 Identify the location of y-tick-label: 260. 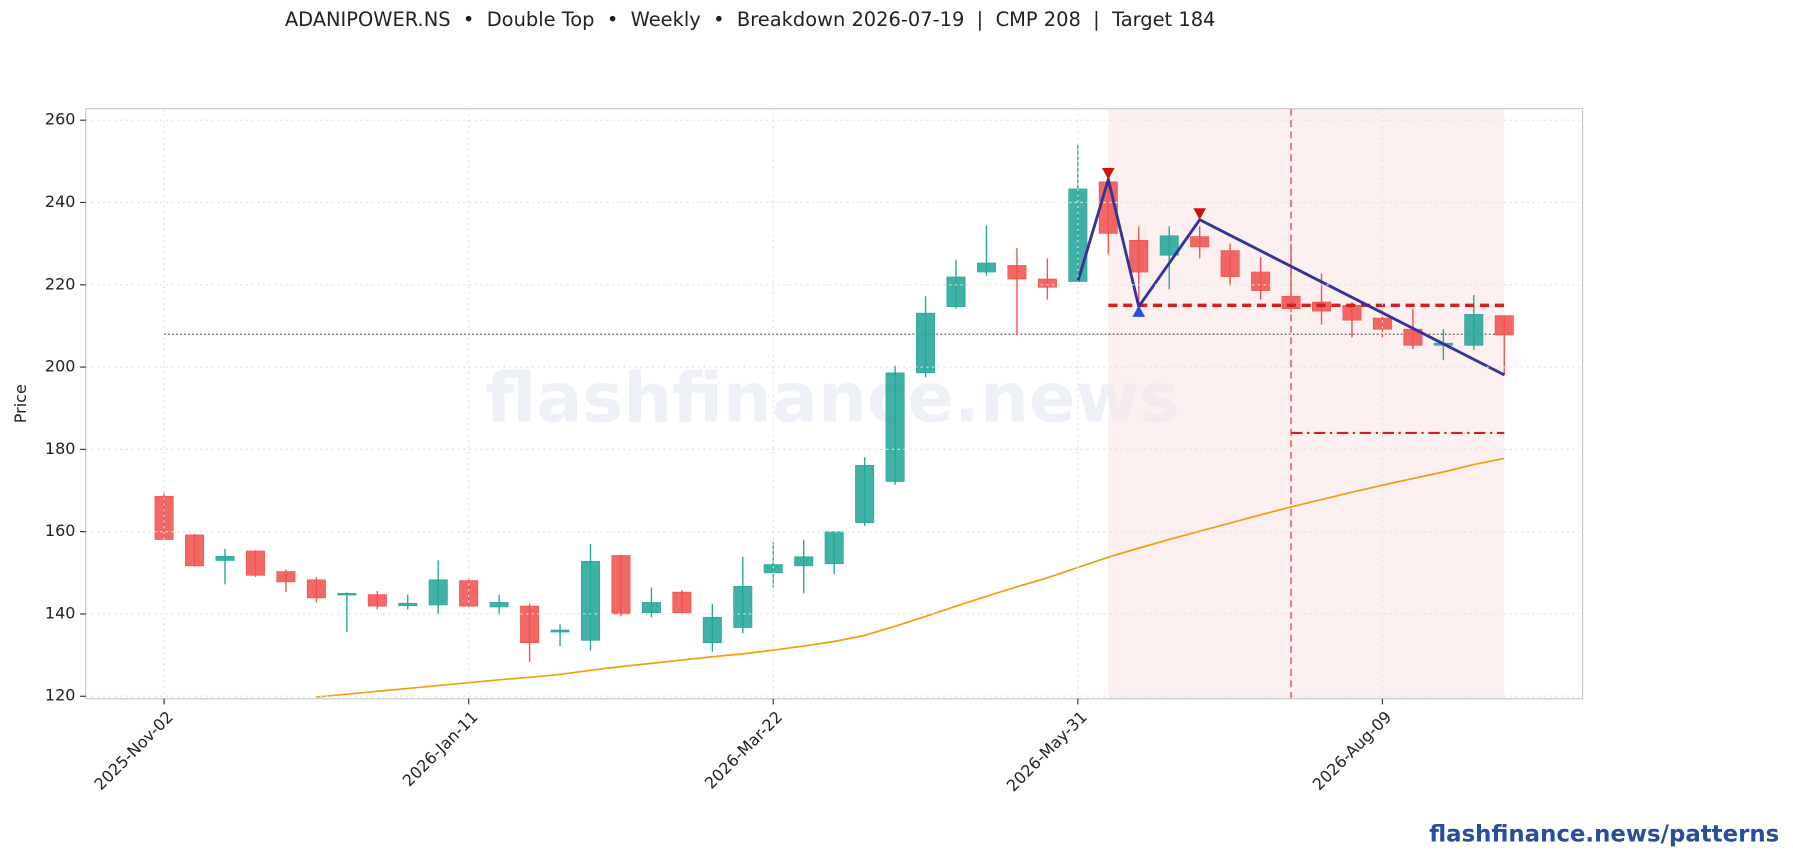
(60, 119).